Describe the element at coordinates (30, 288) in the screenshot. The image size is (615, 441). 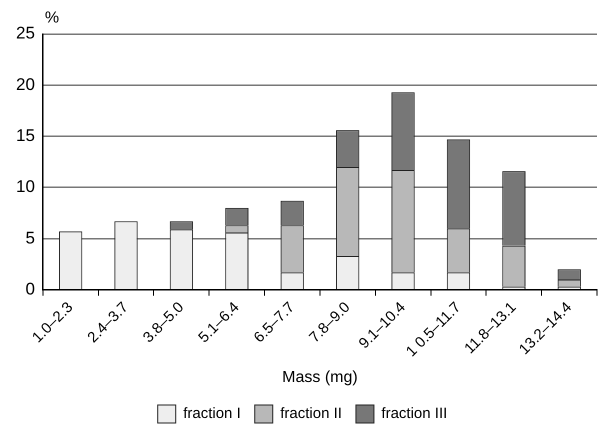
I see `y-tick-label: 0` at that location.